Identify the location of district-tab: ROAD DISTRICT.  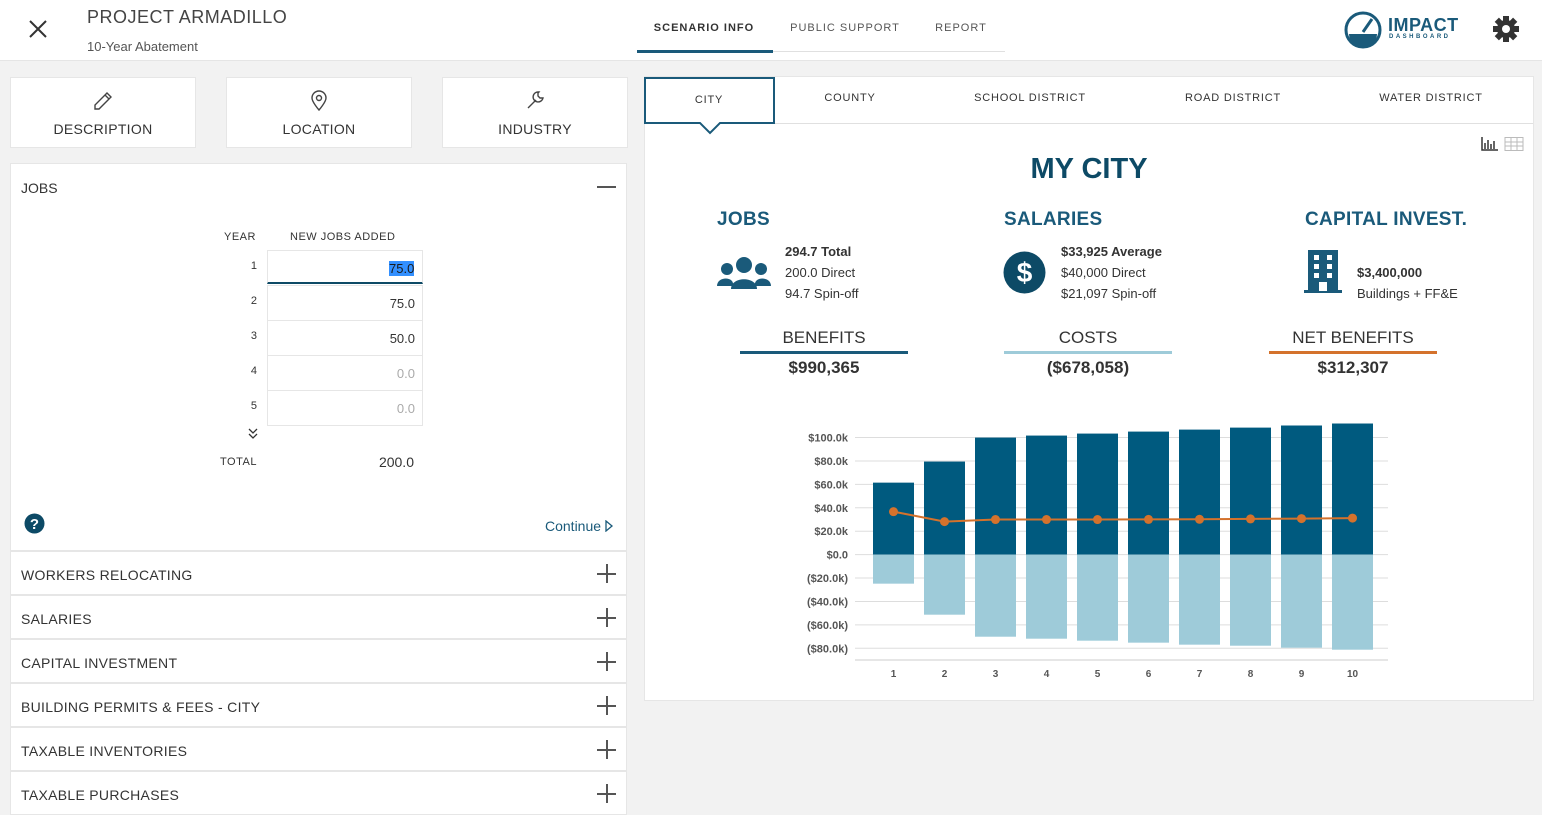
(1233, 98).